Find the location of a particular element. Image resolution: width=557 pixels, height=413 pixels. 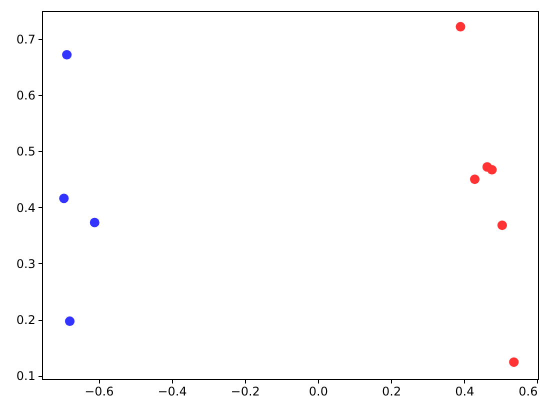

x-tick-label: −0.6 is located at coordinates (99, 391).